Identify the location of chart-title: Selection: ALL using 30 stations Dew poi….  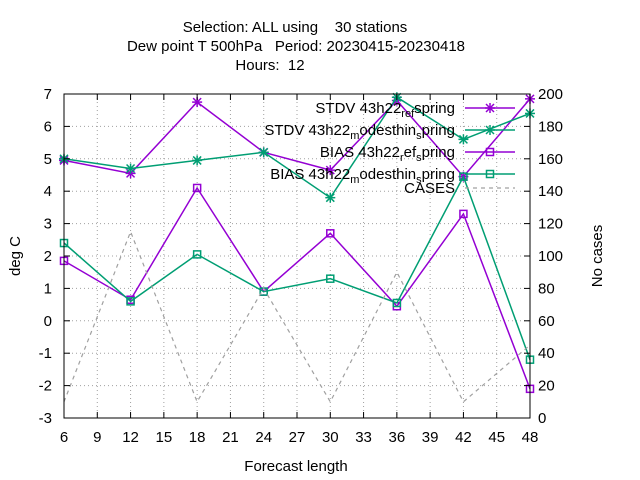
(296, 46).